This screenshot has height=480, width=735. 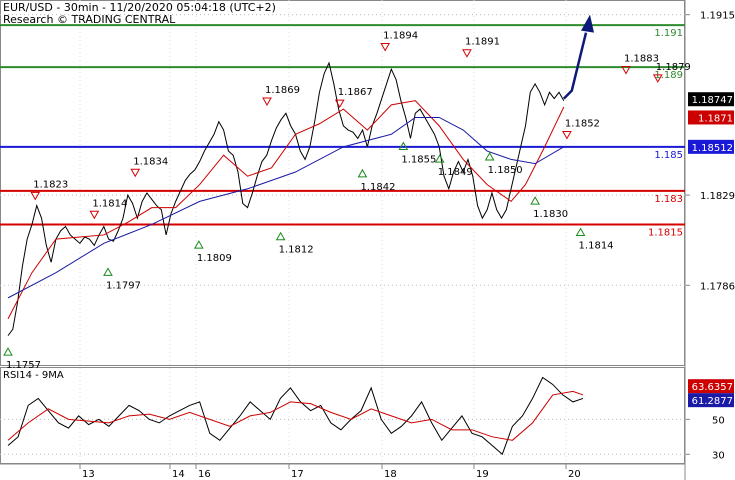 What do you see at coordinates (575, 66) in the screenshot?
I see `projection-arrow-line` at bounding box center [575, 66].